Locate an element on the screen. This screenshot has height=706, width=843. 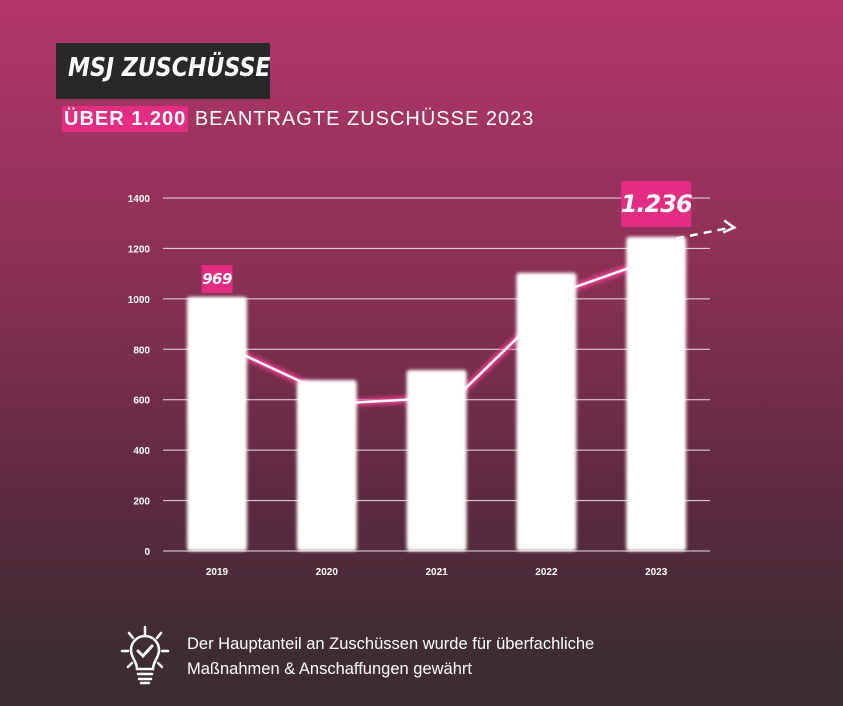
x-tick-label: 2023 is located at coordinates (656, 572).